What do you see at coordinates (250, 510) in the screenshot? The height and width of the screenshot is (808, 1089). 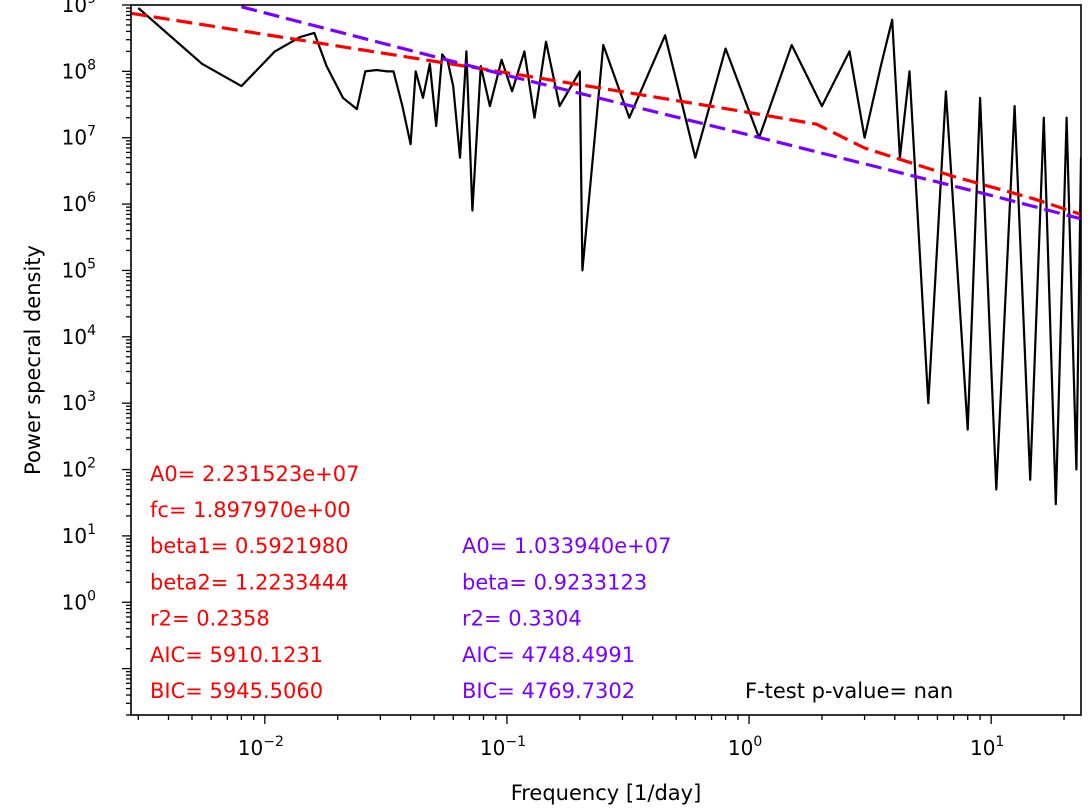 I see `annotation-red-line: fc= 1.897970e+00` at bounding box center [250, 510].